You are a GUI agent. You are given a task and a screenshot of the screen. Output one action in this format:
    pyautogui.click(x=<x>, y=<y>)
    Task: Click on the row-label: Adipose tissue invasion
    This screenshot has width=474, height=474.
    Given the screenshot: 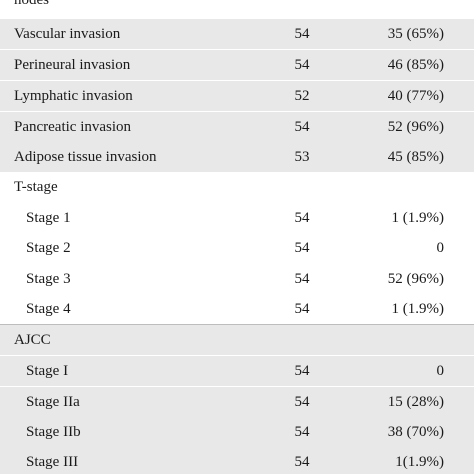 What is the action you would take?
    pyautogui.click(x=85, y=157)
    